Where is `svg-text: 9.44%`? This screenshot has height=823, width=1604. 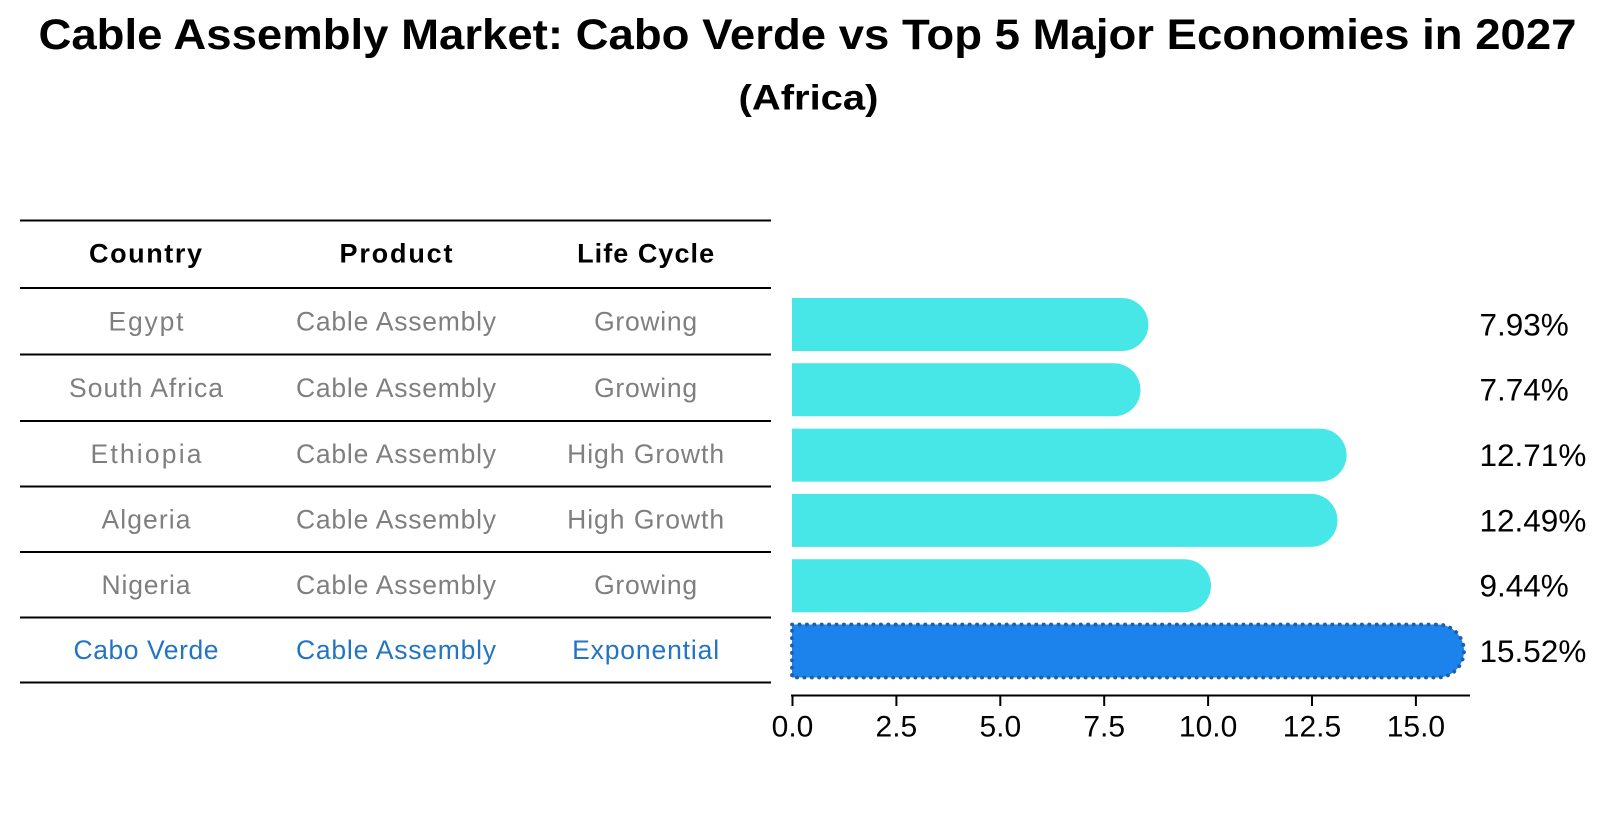
svg-text: 9.44% is located at coordinates (1524, 586).